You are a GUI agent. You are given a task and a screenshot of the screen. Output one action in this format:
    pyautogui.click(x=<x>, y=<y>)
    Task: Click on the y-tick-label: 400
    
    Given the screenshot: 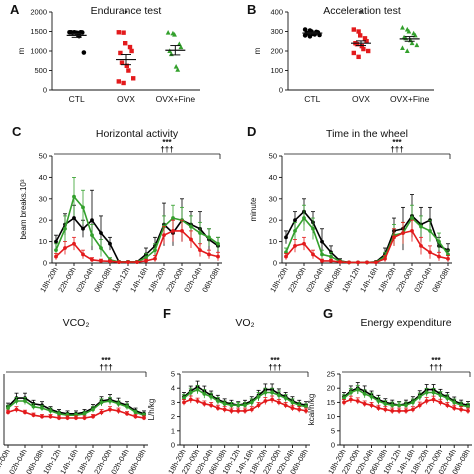 What is the action you would take?
    pyautogui.click(x=276, y=12)
    